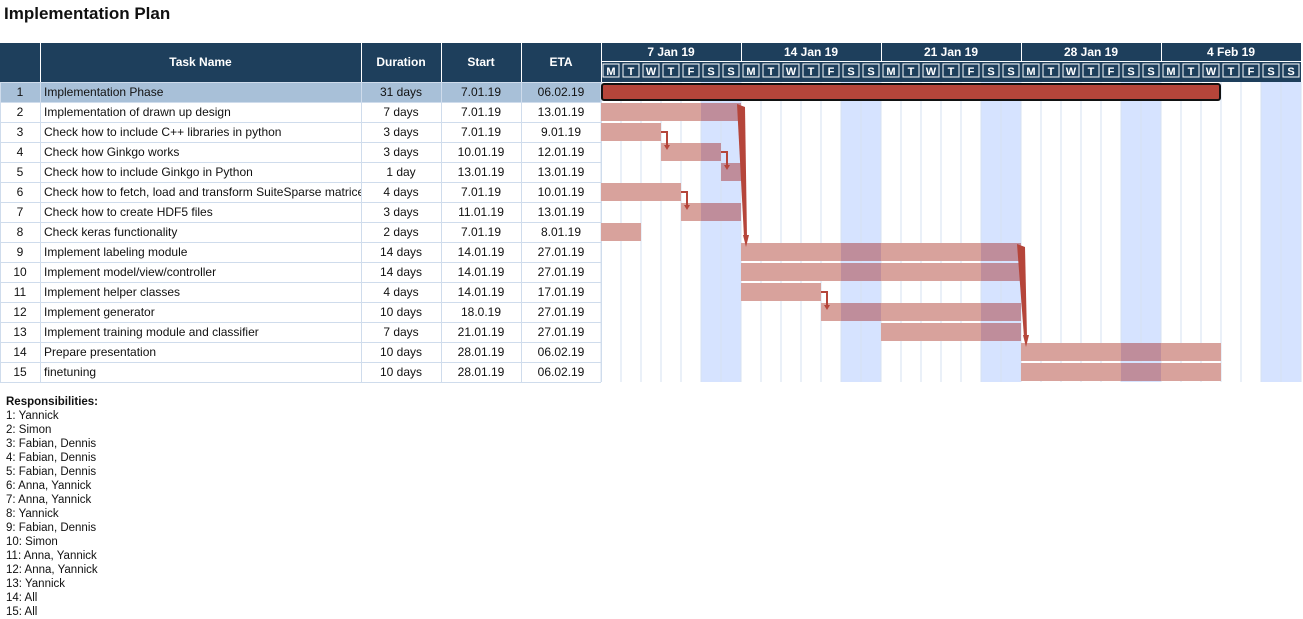 The image size is (1303, 619). Describe the element at coordinates (481, 232) in the screenshot. I see `task-start: 7.01.19` at that location.